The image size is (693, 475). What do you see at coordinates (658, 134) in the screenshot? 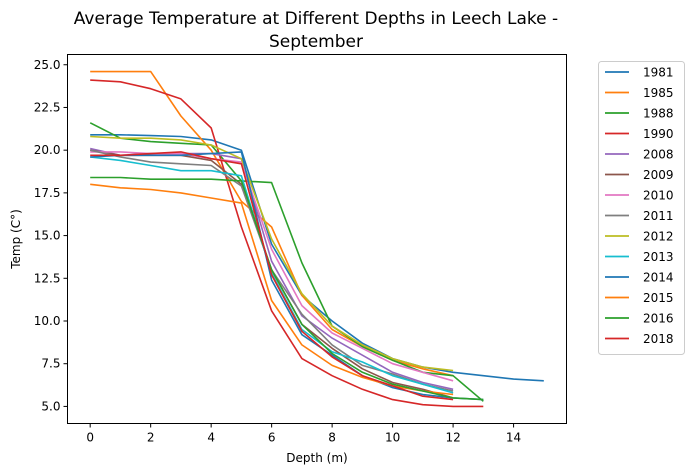
I see `legend-label-1990: 1990` at bounding box center [658, 134].